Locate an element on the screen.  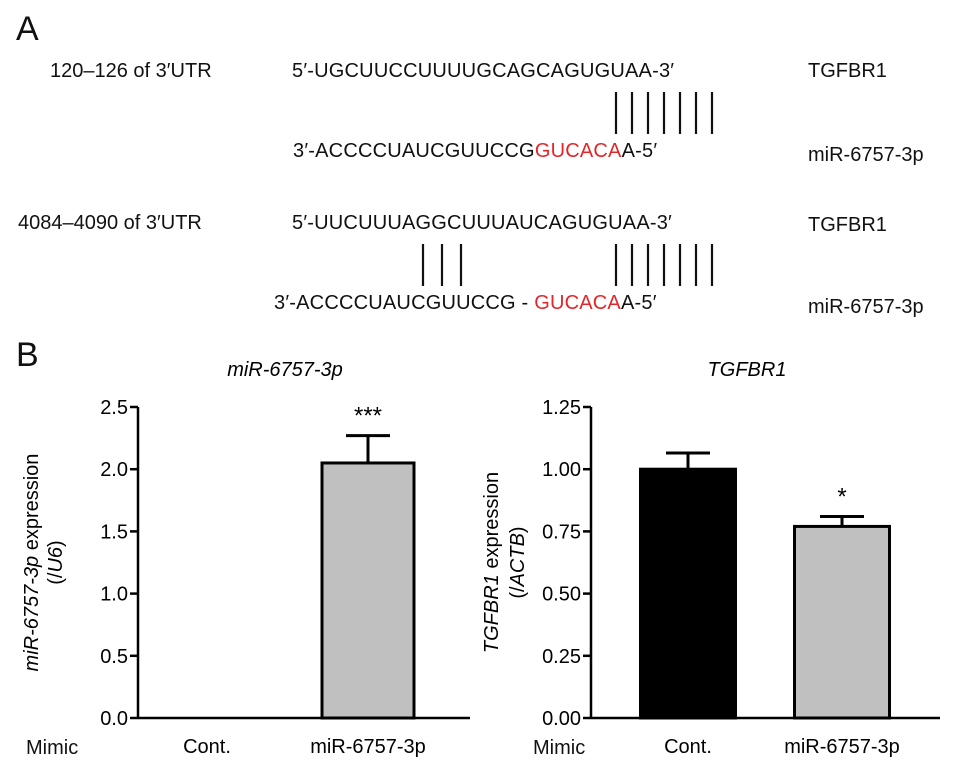
site-2-mirna-name: miR-6757-3p is located at coordinates (866, 307).